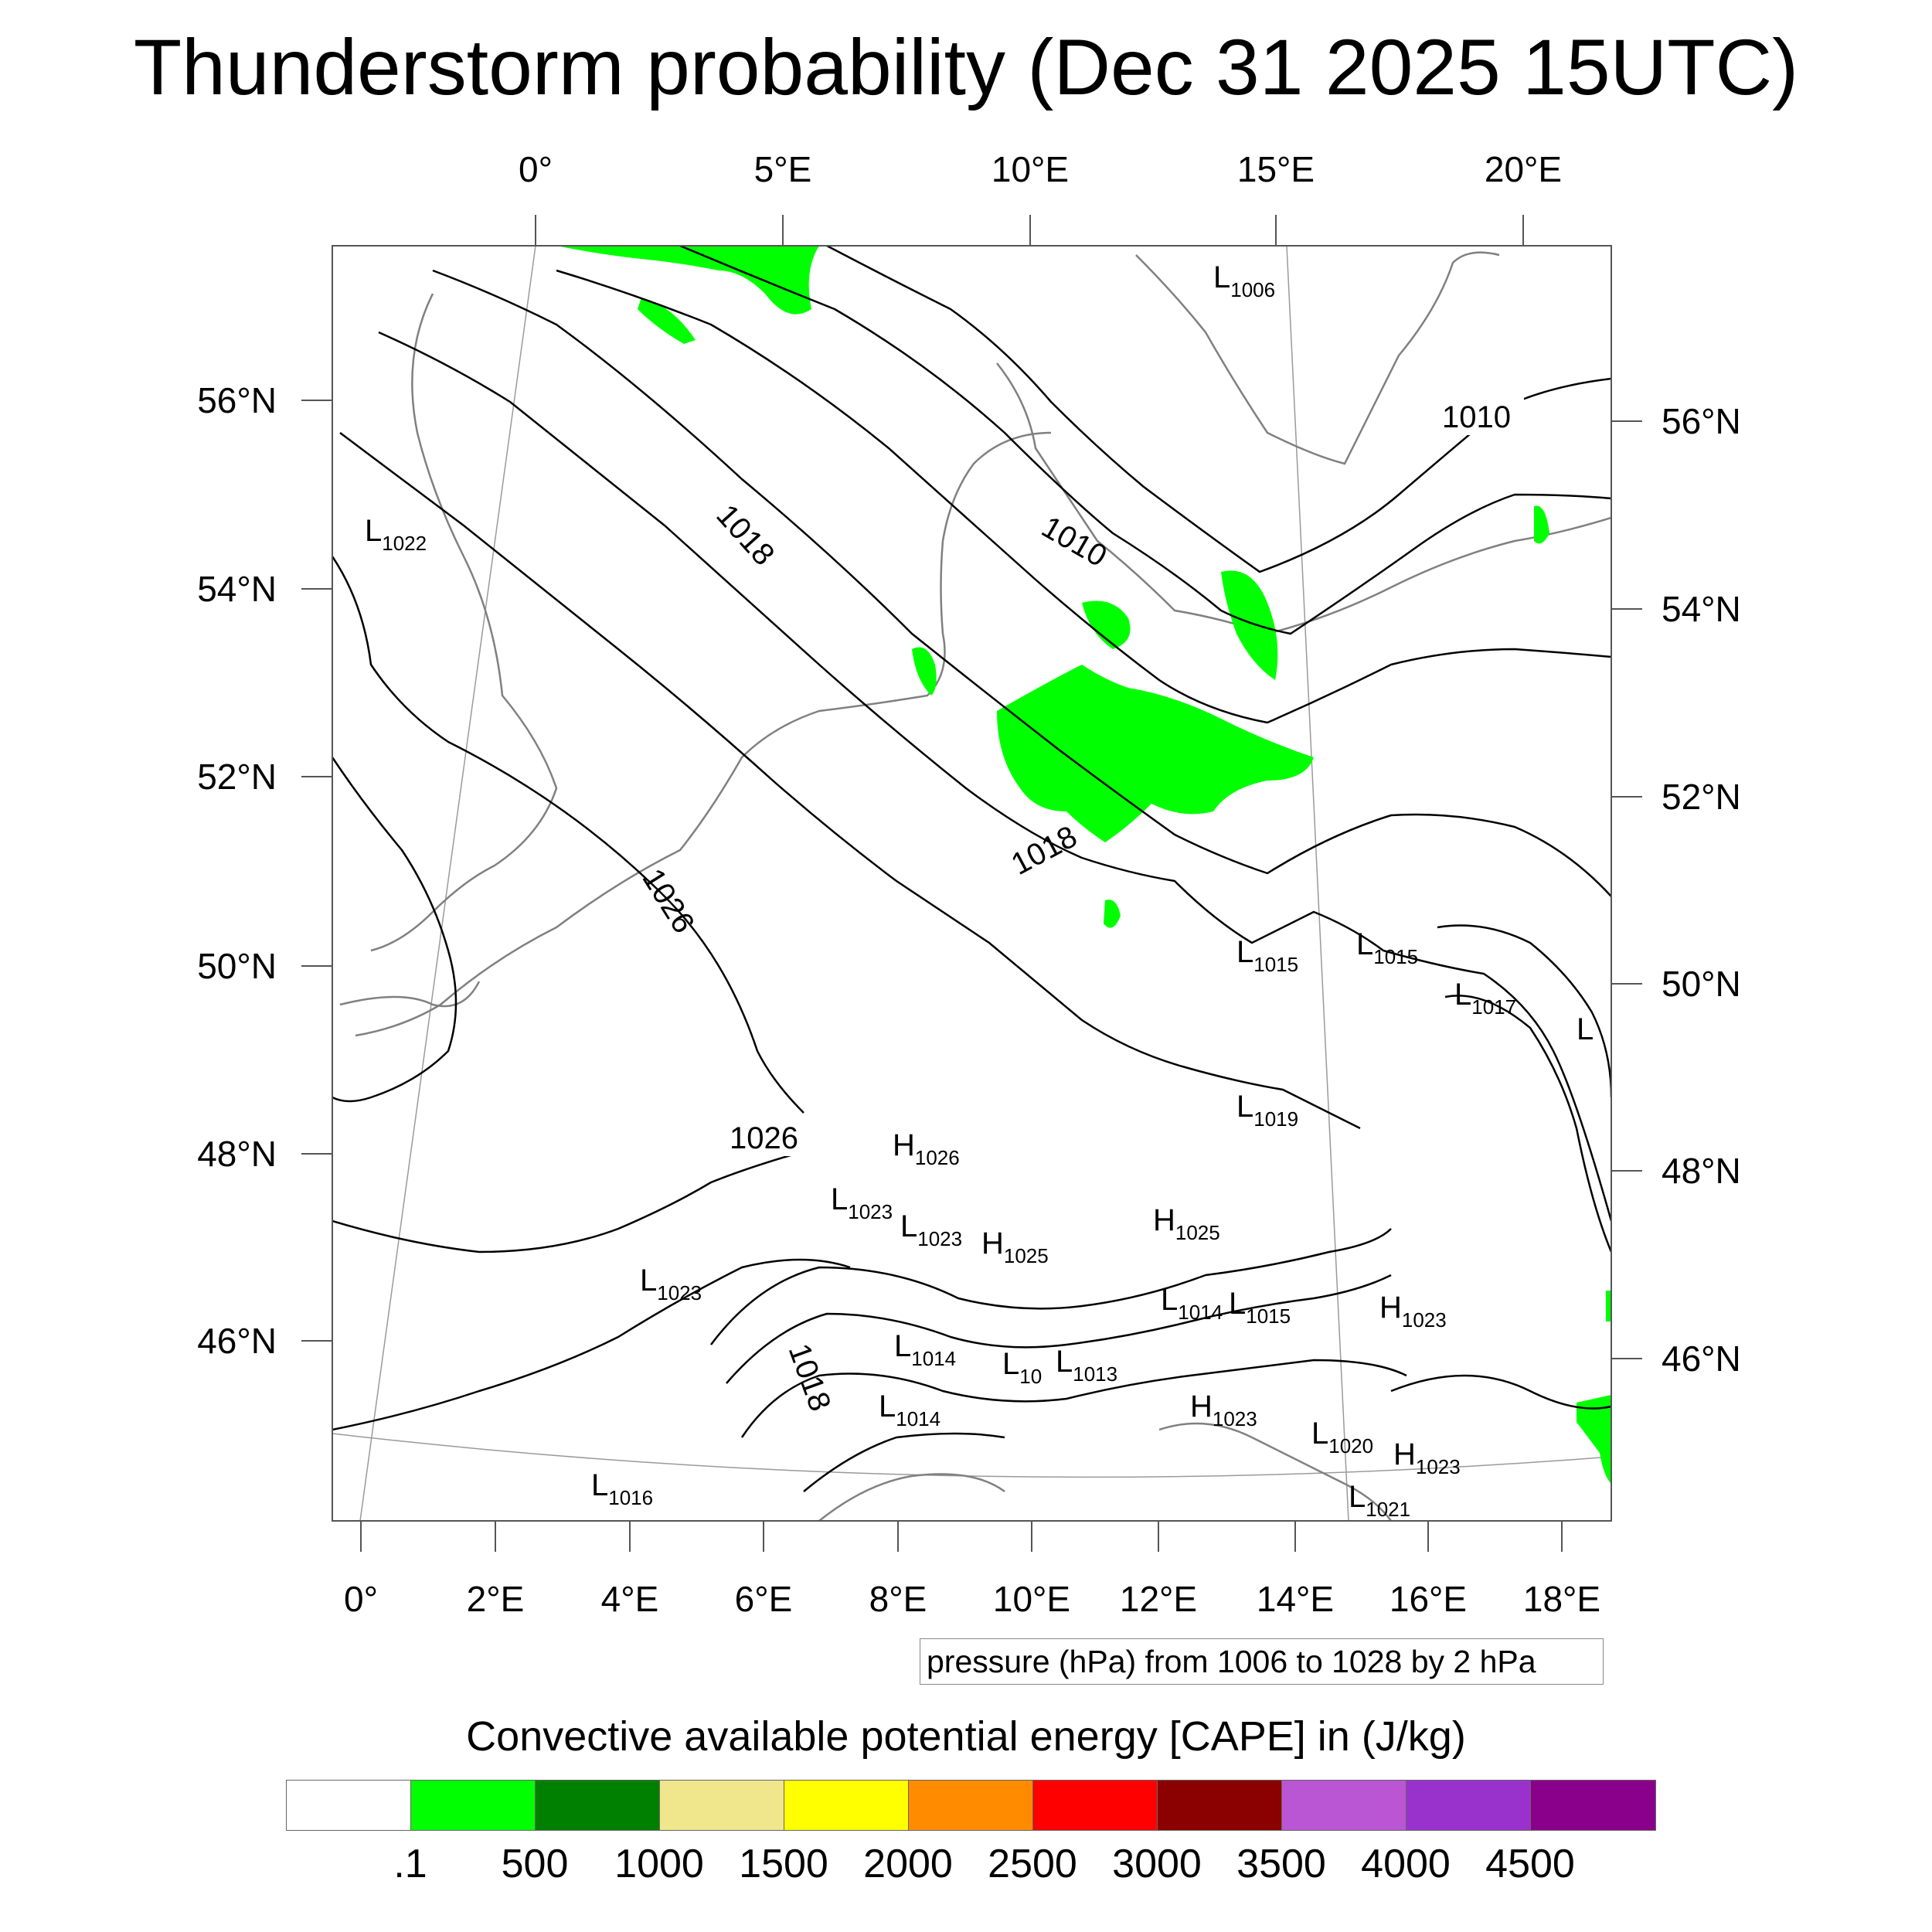  I want to click on lon-label-bottom: 0°, so click(361, 1599).